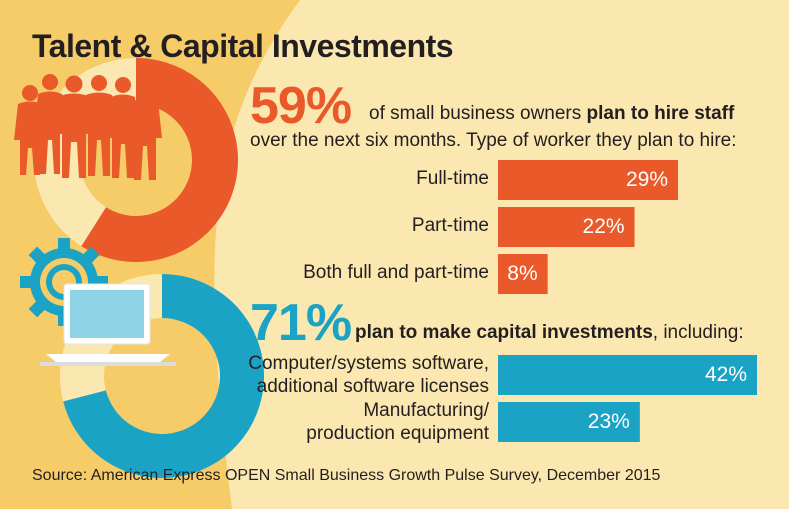 The height and width of the screenshot is (509, 789). Describe the element at coordinates (426, 410) in the screenshot. I see `category-label-line: Manufacturing/` at that location.